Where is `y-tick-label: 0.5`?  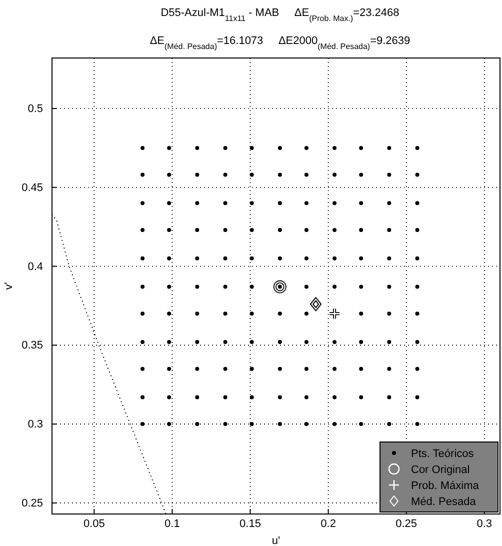
y-tick-label: 0.5 is located at coordinates (35, 109).